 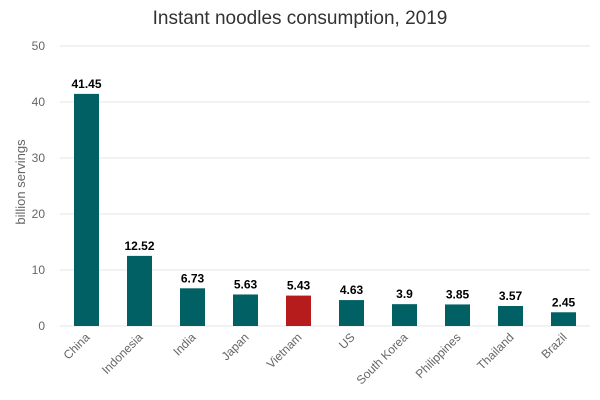 I want to click on y-tick-label: 50, so click(x=39, y=46).